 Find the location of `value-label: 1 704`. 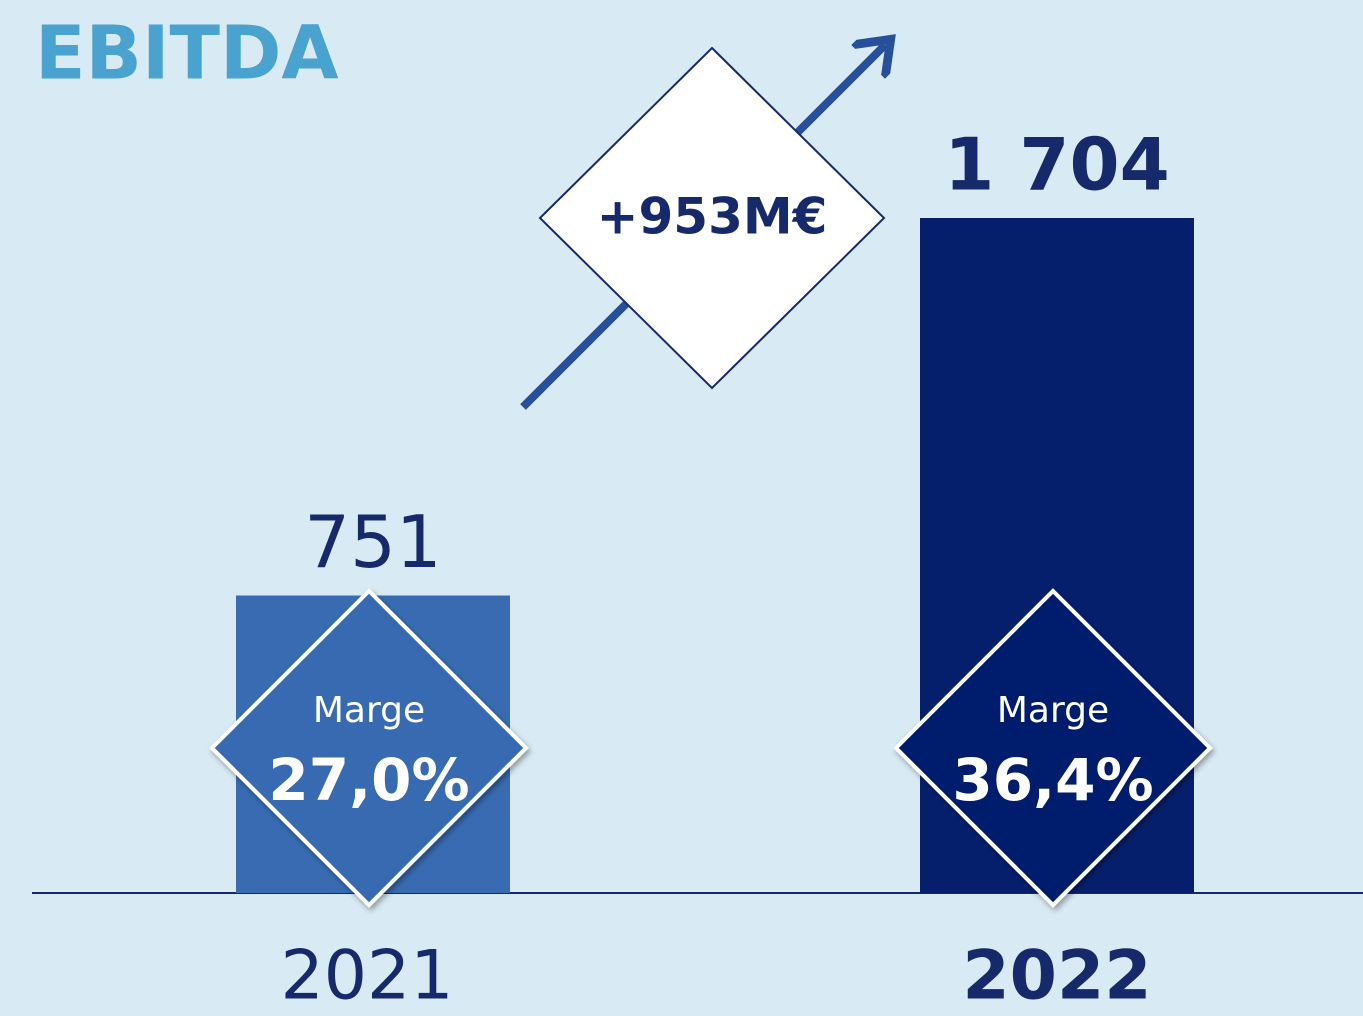

value-label: 1 704 is located at coordinates (1056, 165).